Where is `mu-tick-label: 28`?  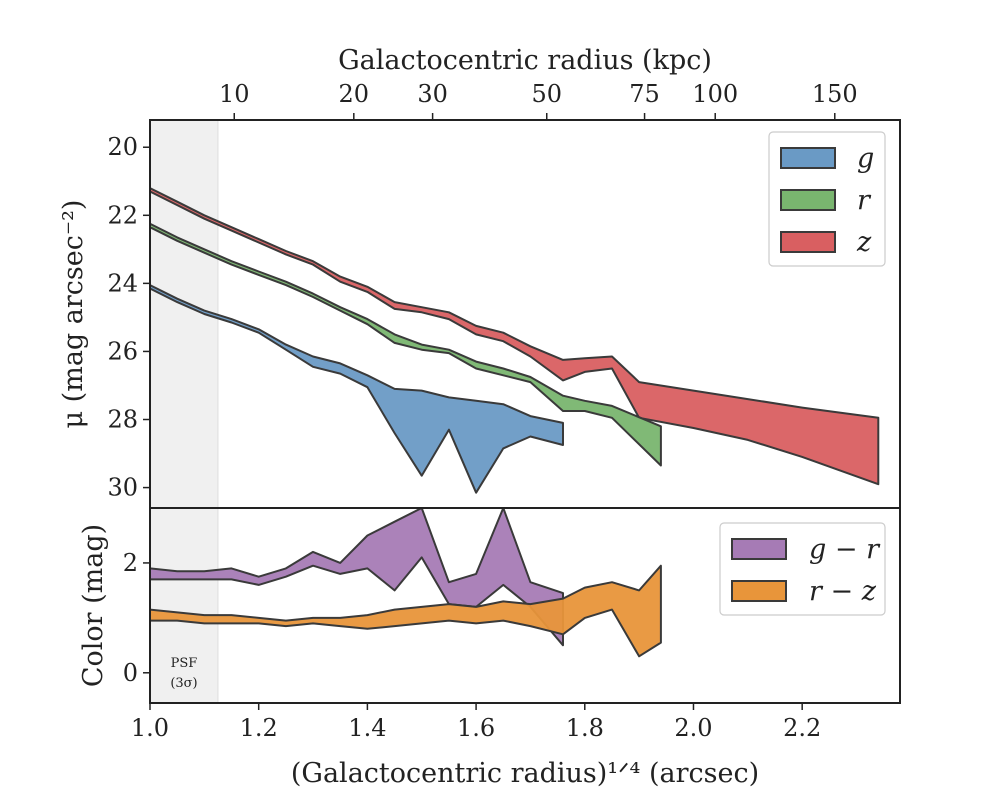 mu-tick-label: 28 is located at coordinates (122, 420).